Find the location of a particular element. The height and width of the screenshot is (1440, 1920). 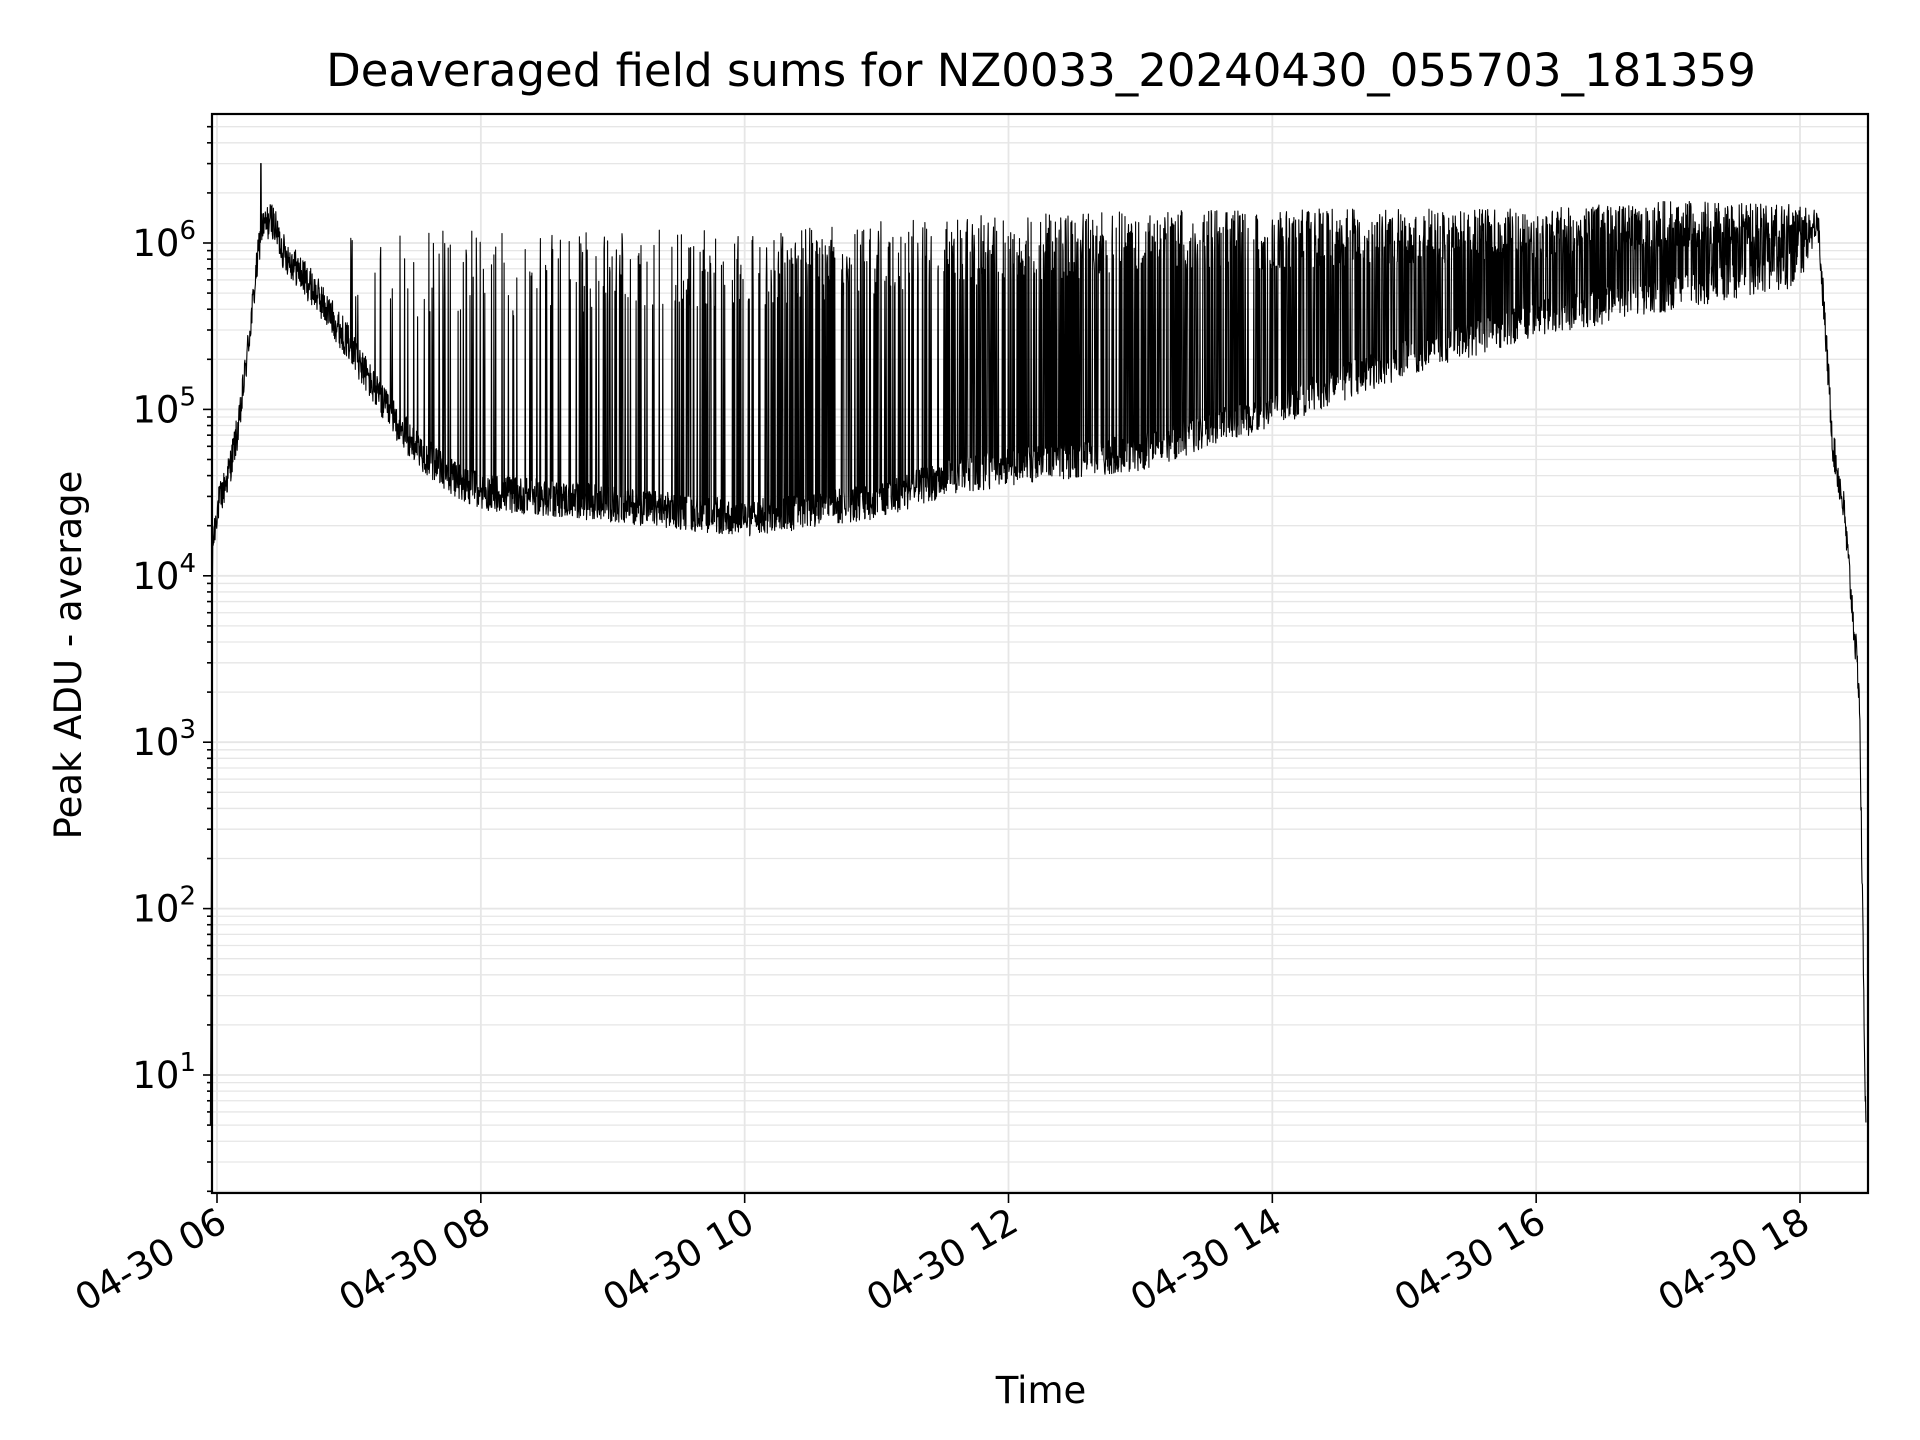

x-axis-label: Time is located at coordinates (1041, 1390).